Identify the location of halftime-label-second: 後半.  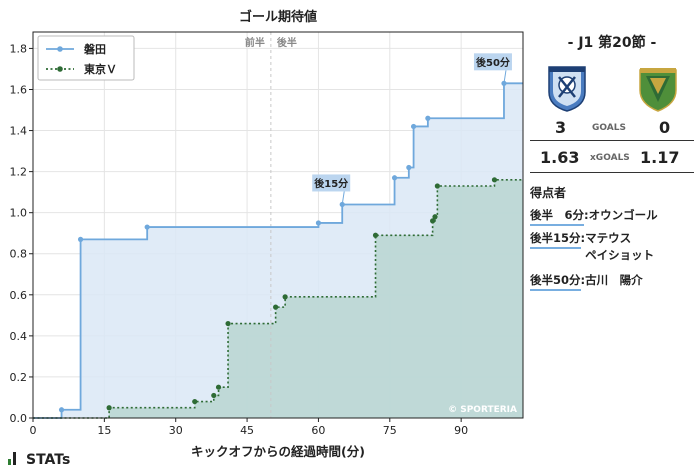
(287, 42).